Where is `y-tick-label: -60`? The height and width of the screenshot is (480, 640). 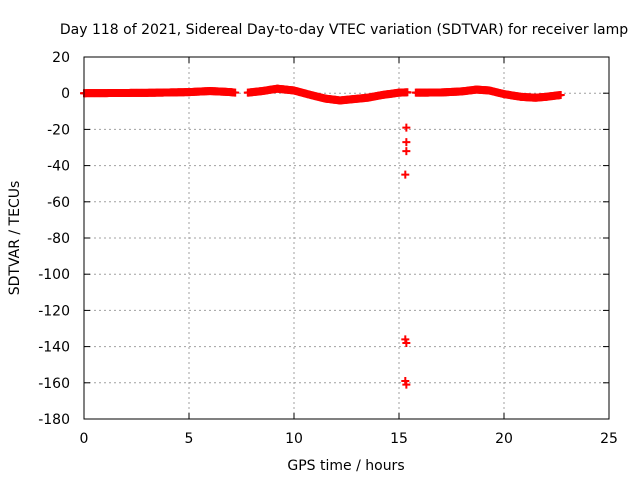 y-tick-label: -60 is located at coordinates (58, 203).